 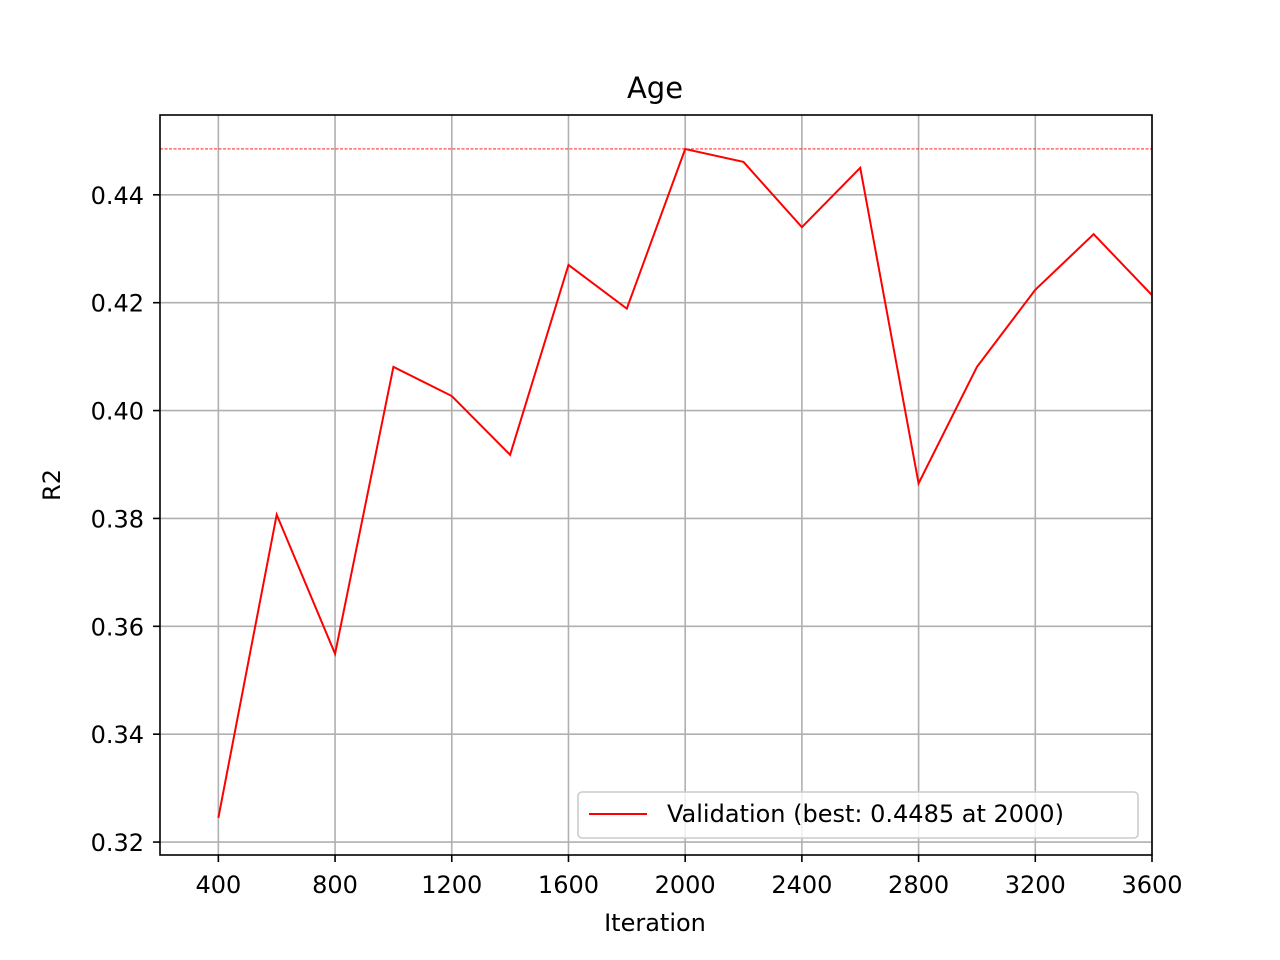 I want to click on y-tick-label: 0.32, so click(x=117, y=843).